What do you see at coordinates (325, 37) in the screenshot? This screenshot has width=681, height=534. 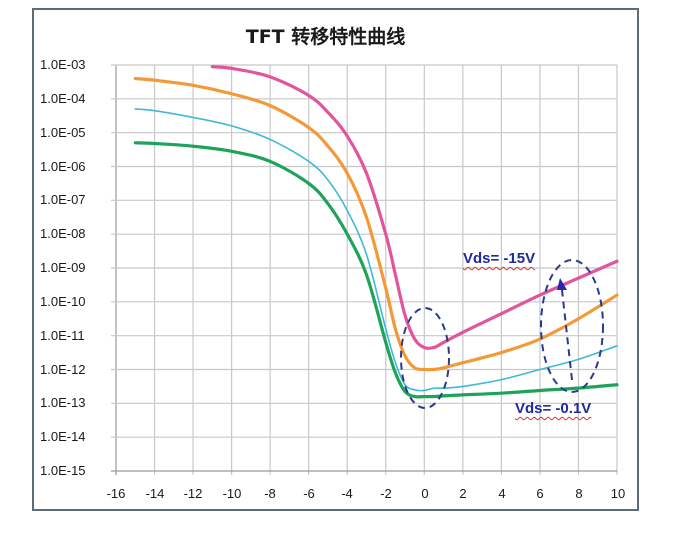 I see `chart-title: TFT 转移特性曲线` at bounding box center [325, 37].